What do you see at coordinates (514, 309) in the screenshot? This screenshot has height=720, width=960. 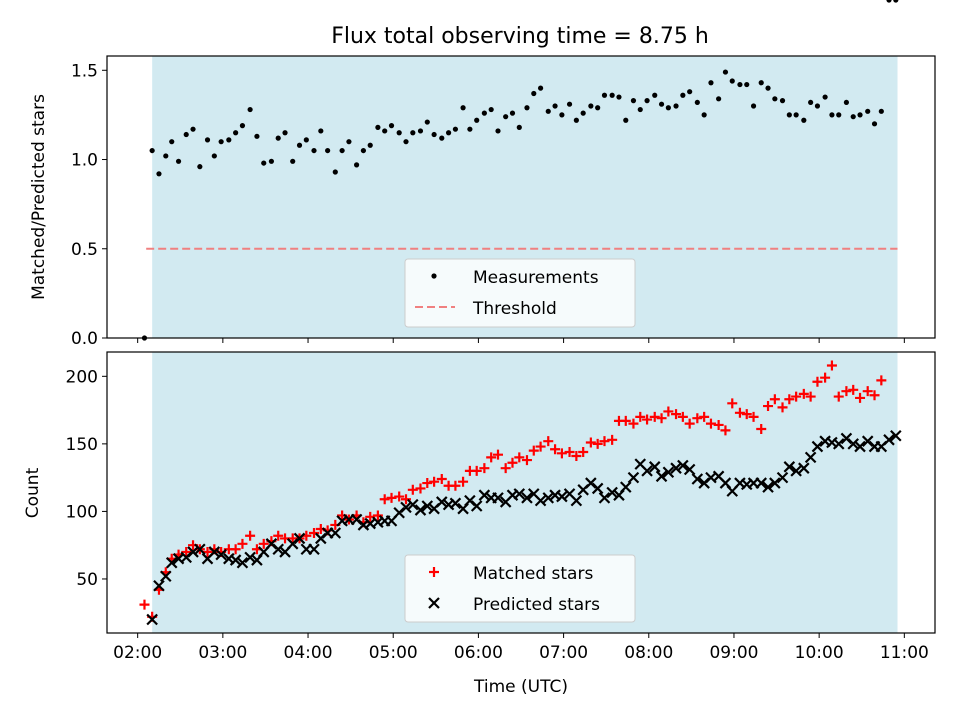 I see `legend-threshold-label: Threshold` at bounding box center [514, 309].